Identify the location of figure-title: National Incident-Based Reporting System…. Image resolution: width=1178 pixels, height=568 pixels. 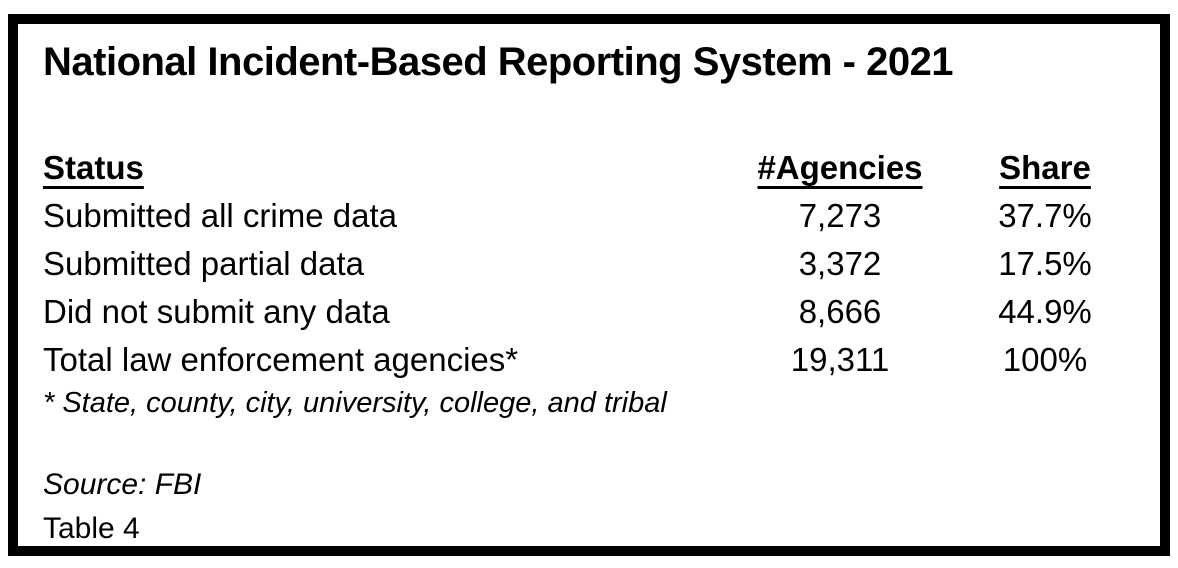
(498, 62).